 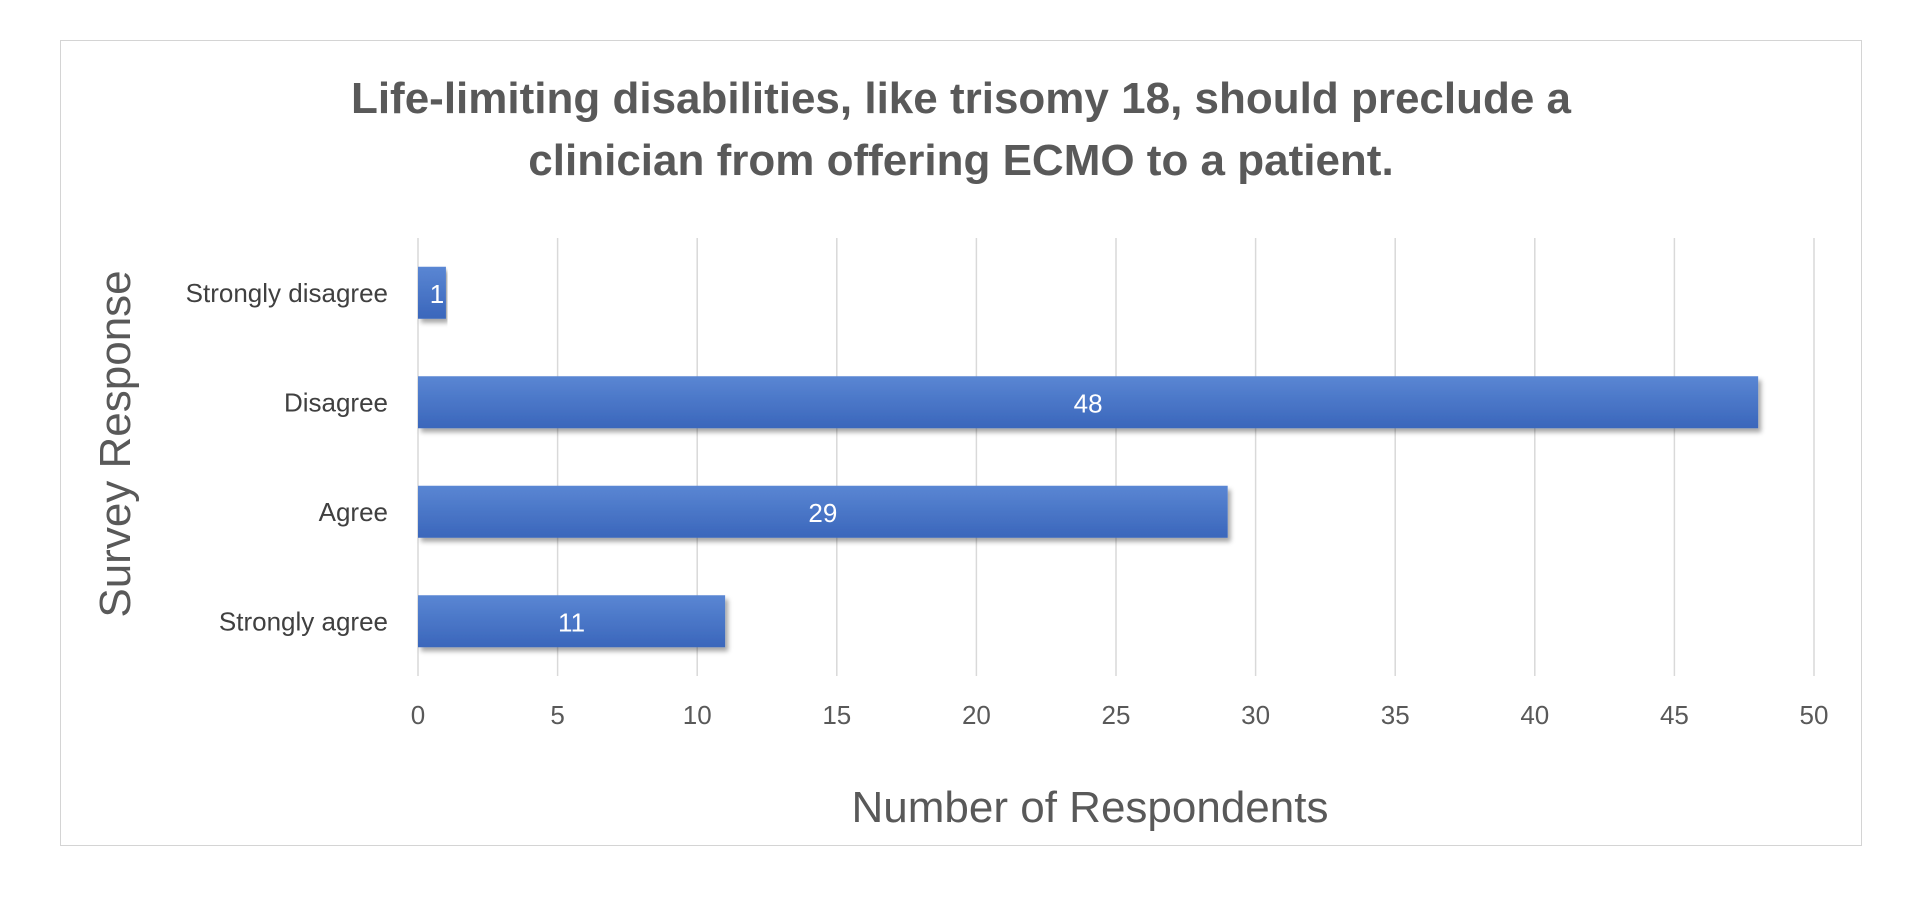 What do you see at coordinates (437, 294) in the screenshot?
I see `data-label: 1` at bounding box center [437, 294].